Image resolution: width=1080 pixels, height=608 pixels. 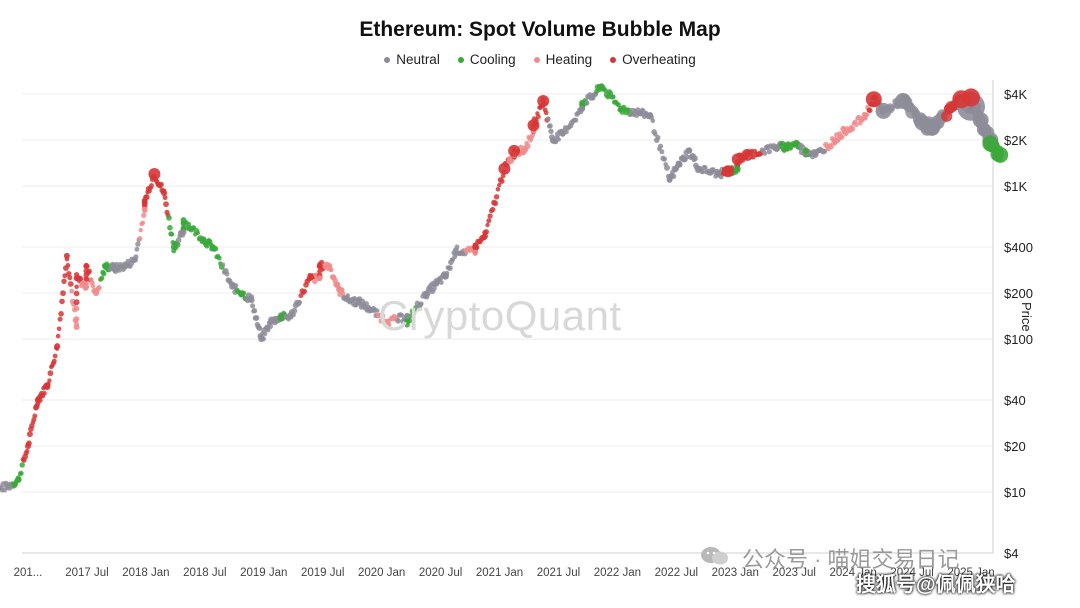 What do you see at coordinates (1015, 94) in the screenshot?
I see `y-tick-label: $4K` at bounding box center [1015, 94].